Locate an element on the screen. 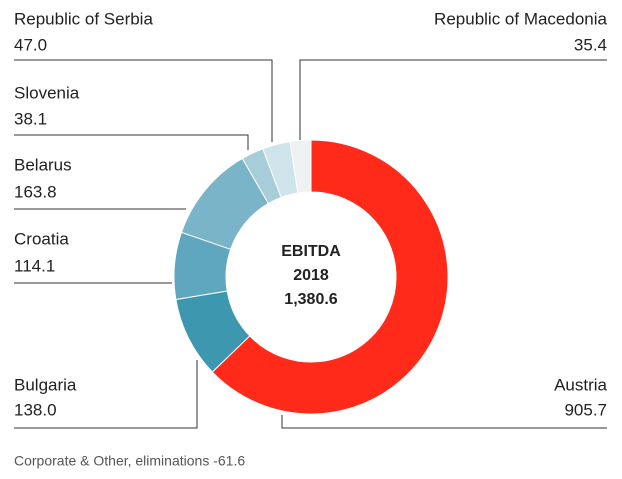 The width and height of the screenshot is (622, 479). center-total: 1,380.6 is located at coordinates (310, 299).